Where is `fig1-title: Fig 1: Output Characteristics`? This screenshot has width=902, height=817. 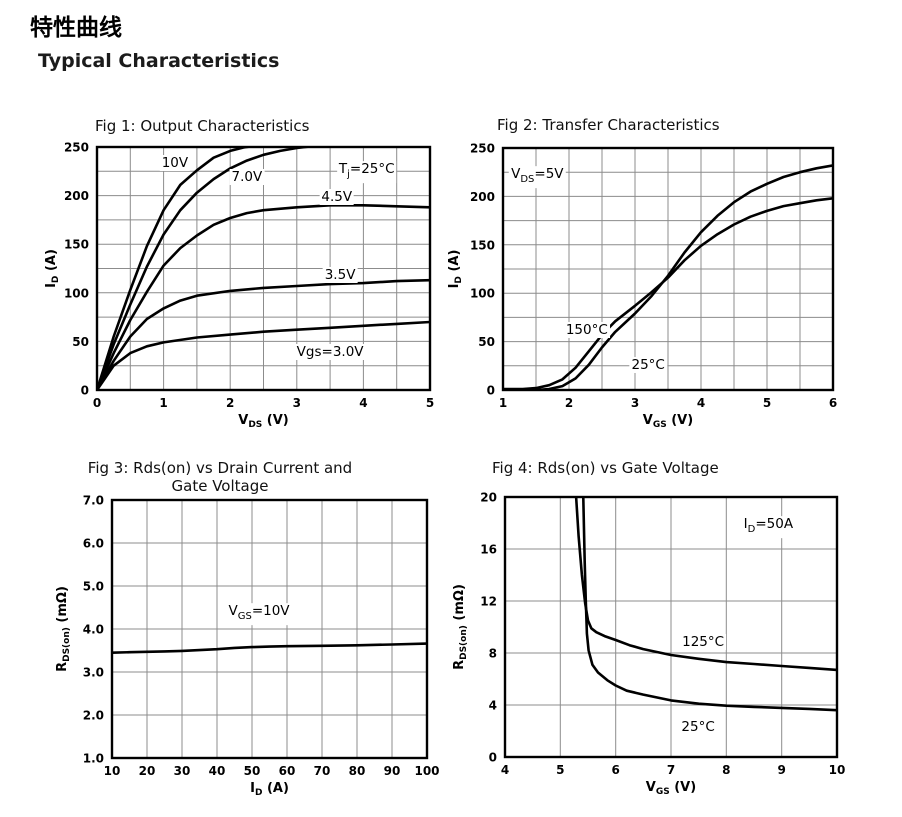
fig1-title: Fig 1: Output Characteristics is located at coordinates (202, 126).